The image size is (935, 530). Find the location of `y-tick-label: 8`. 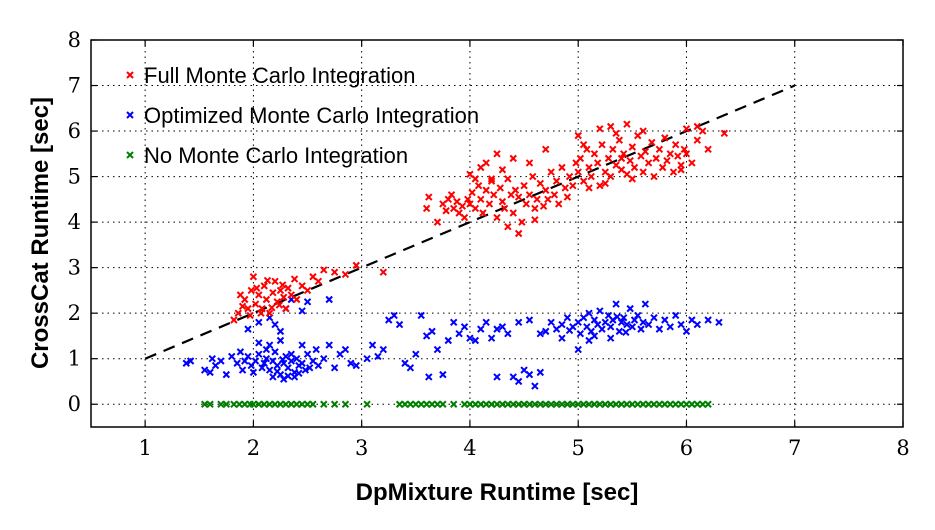

y-tick-label: 8 is located at coordinates (74, 40).